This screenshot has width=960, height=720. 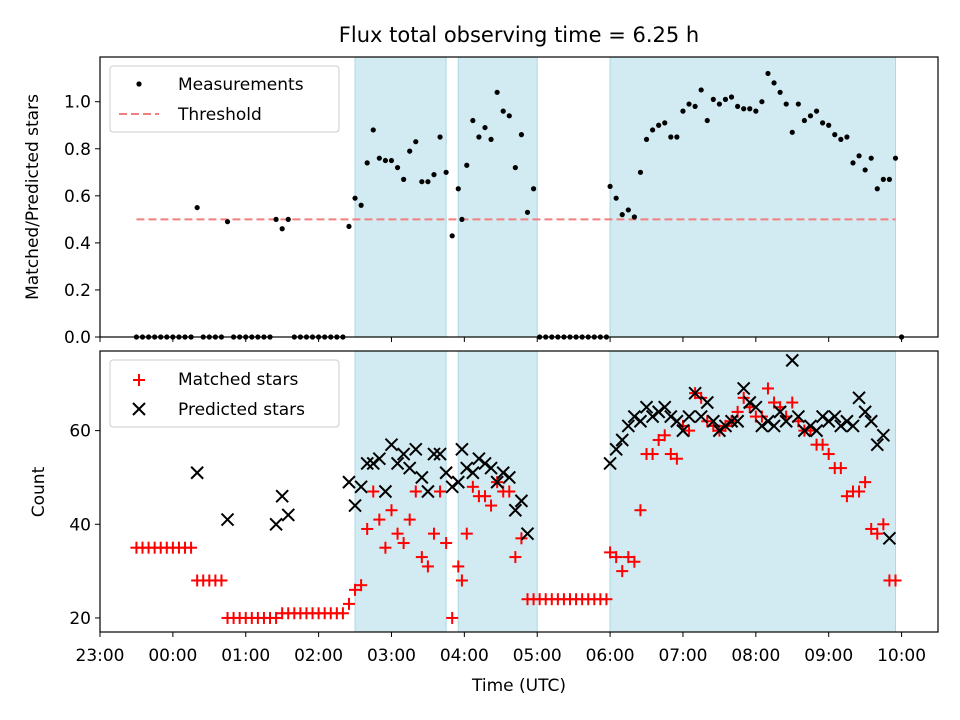 I want to click on legend-measurements-label: Measurements, so click(x=241, y=85).